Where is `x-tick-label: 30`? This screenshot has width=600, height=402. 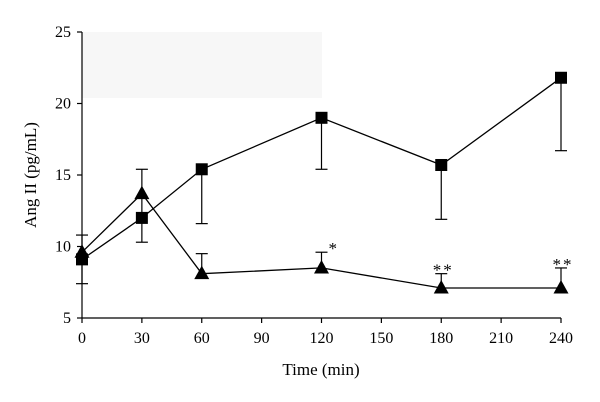 x-tick-label: 30 is located at coordinates (142, 338).